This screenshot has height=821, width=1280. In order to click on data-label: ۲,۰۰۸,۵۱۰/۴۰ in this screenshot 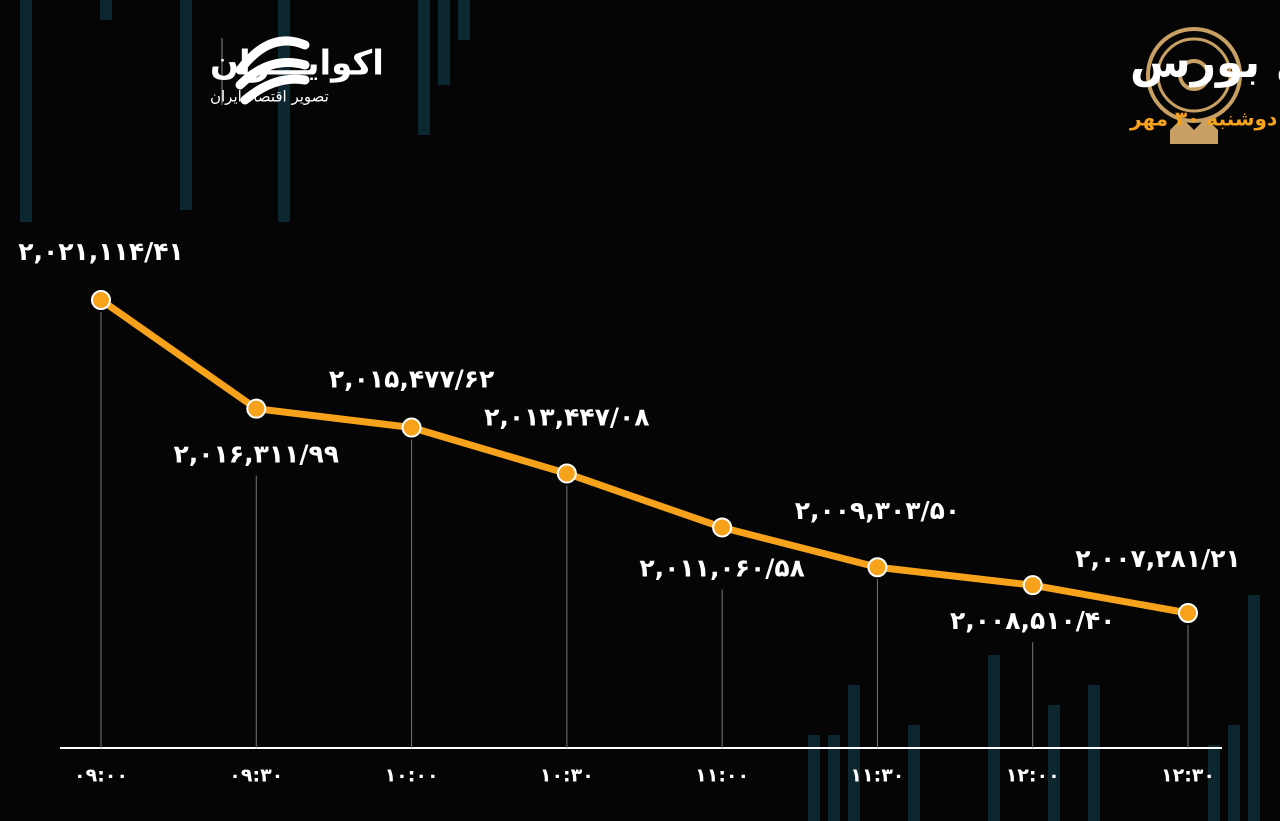, I will do `click(1032, 620)`.